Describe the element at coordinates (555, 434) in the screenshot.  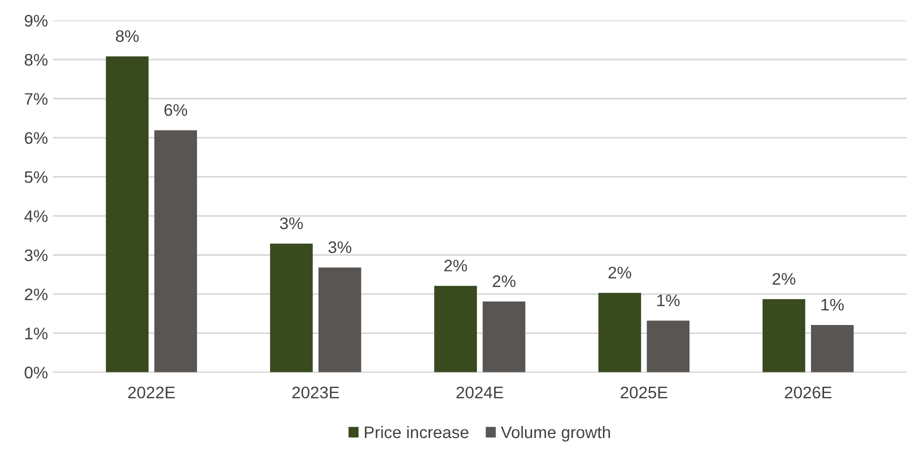
I see `legend-label: Volume growth` at that location.